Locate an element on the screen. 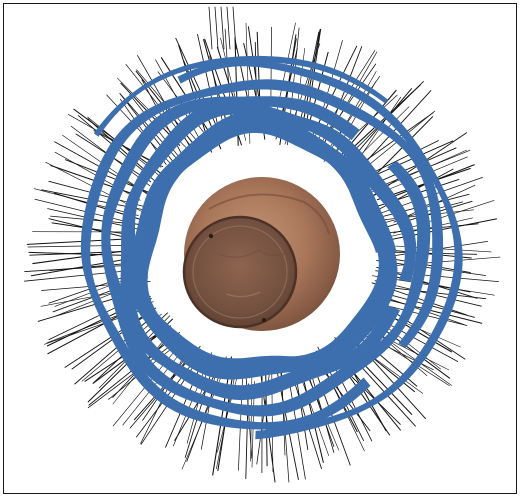  camera-trajectory-band is located at coordinates (241, 96).